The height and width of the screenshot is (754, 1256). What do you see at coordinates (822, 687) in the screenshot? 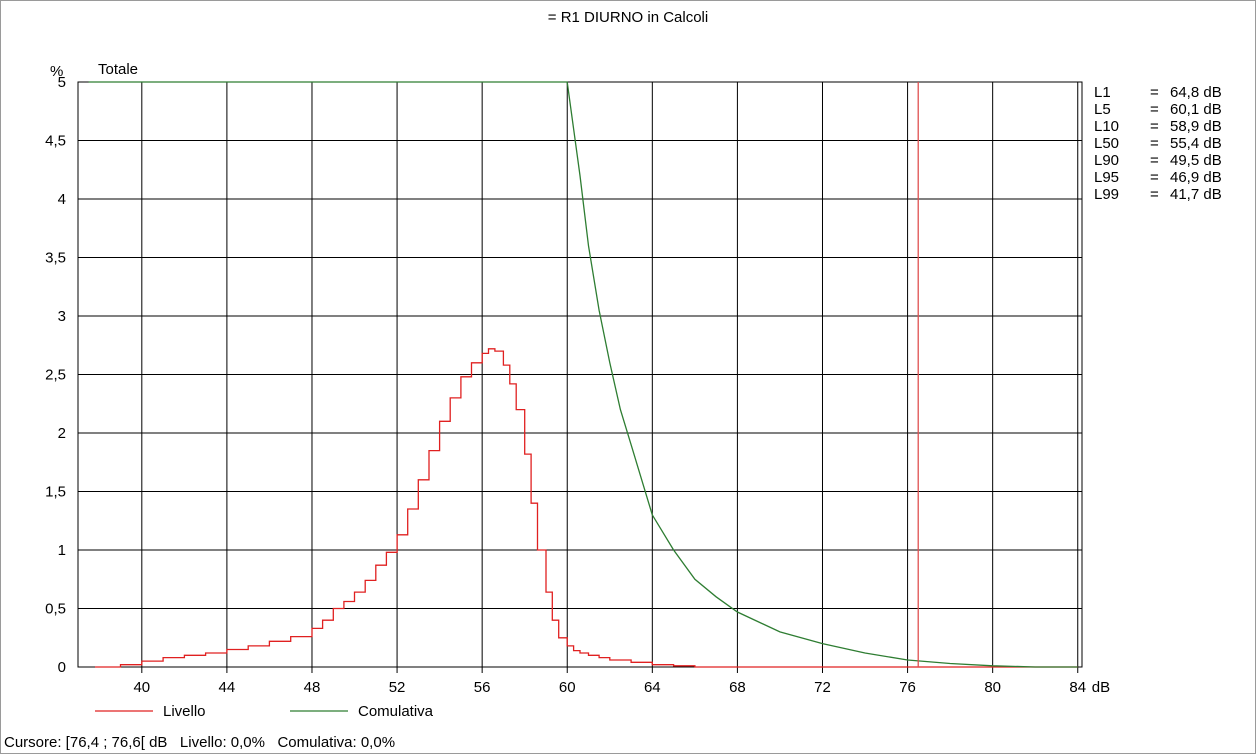
I see `x-tick-label: 72` at bounding box center [822, 687].